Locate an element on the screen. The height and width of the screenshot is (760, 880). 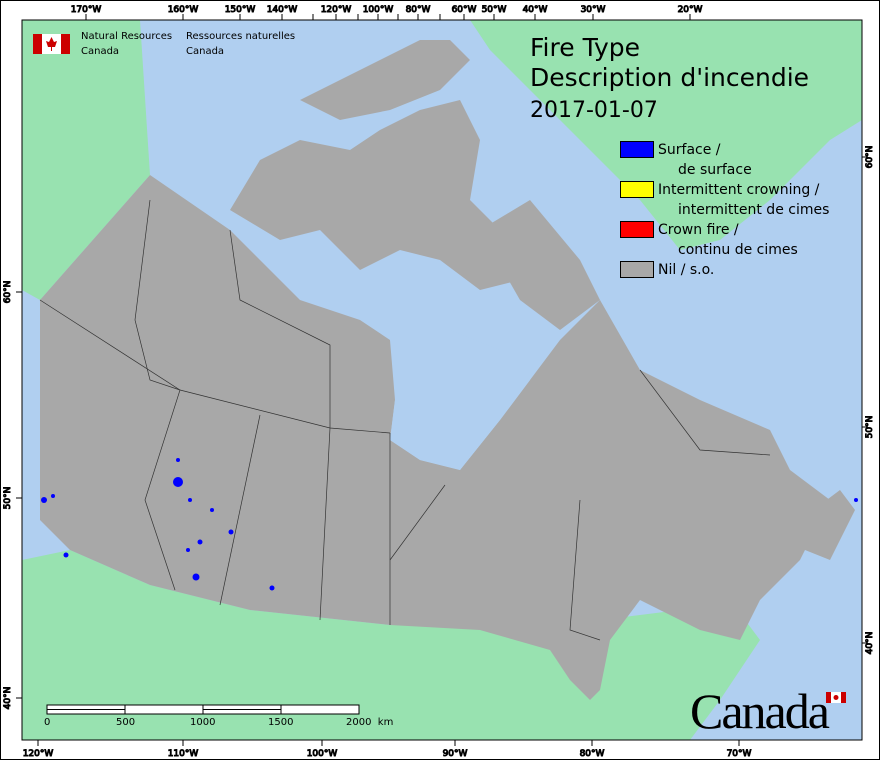
alaska is located at coordinates (86, 160).